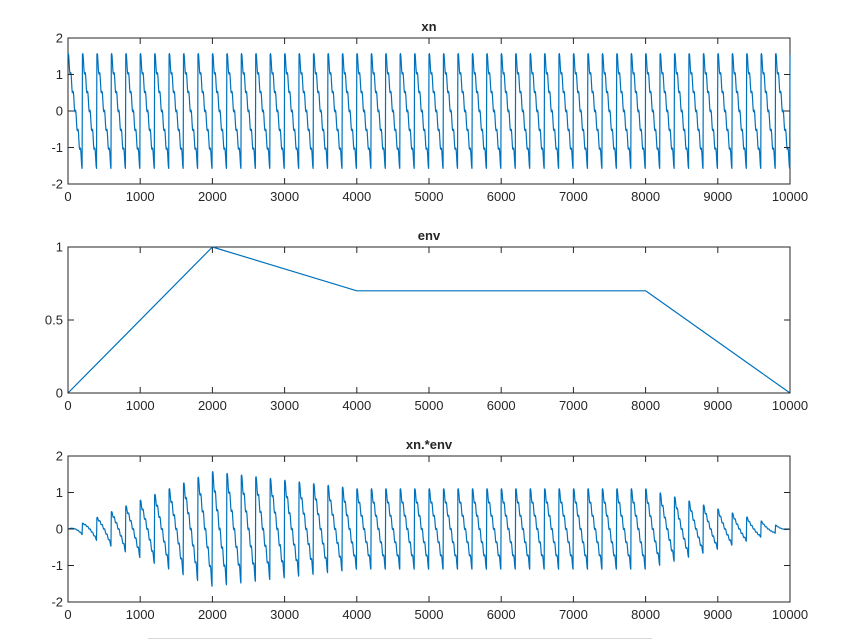  Describe the element at coordinates (54, 320) in the screenshot. I see `y-tick-label: 0.5` at that location.